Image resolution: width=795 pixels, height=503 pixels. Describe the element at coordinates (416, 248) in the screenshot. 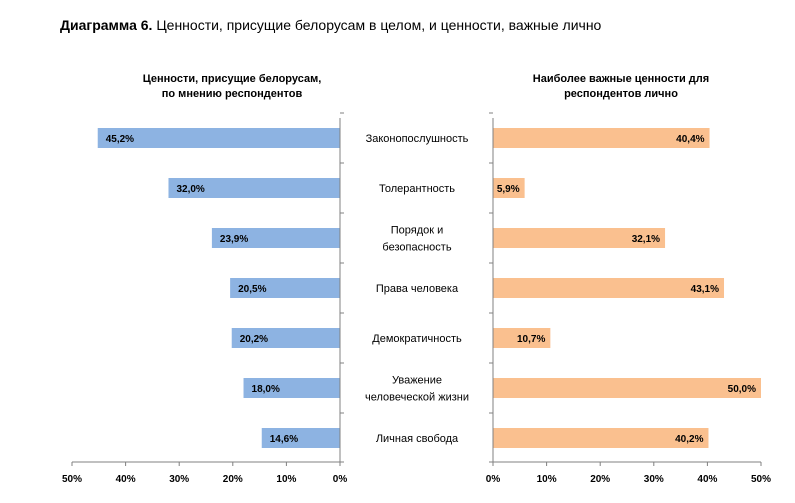

I see `category-label: безопасность` at that location.